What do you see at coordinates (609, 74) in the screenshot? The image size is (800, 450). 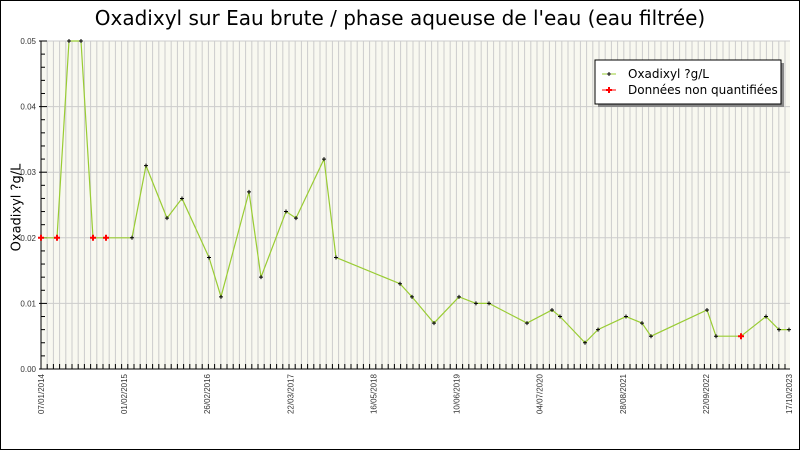 I see `legend-series-marker-icon` at bounding box center [609, 74].